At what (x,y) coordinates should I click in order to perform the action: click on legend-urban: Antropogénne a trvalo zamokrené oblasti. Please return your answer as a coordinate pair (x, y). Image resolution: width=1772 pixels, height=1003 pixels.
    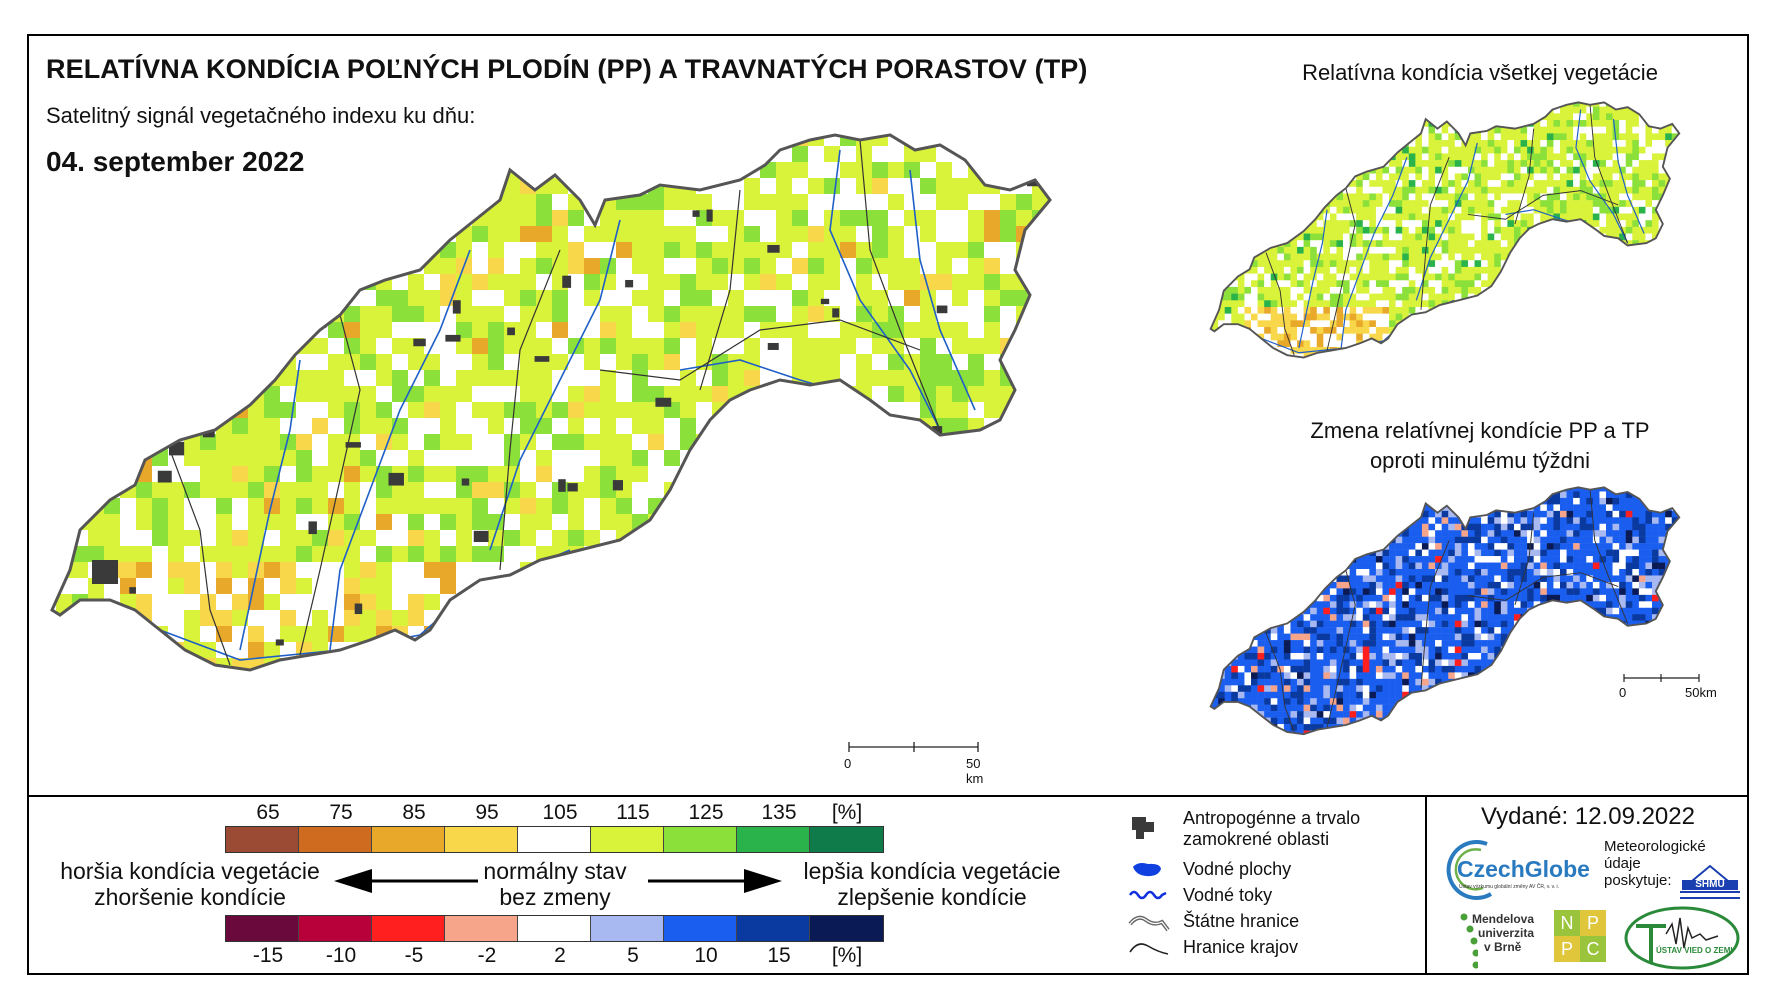
    Looking at the image, I should click on (1271, 829).